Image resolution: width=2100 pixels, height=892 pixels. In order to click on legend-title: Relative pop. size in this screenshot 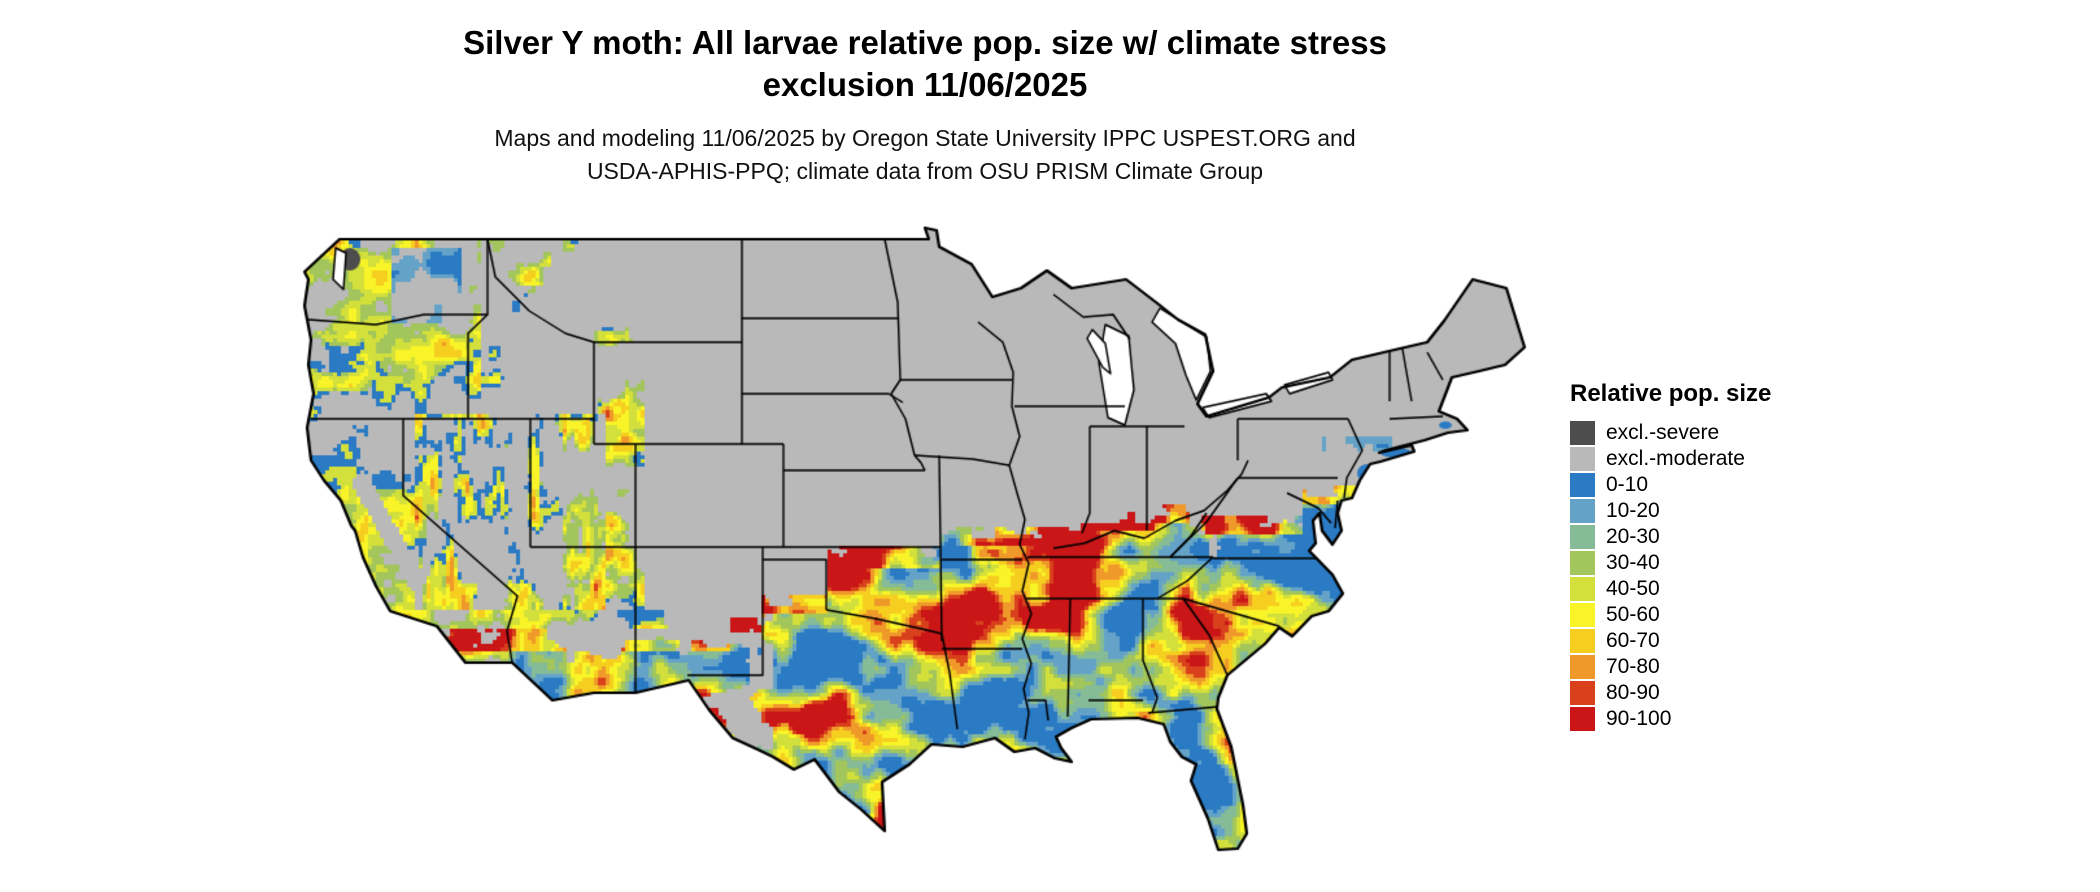, I will do `click(1671, 393)`.